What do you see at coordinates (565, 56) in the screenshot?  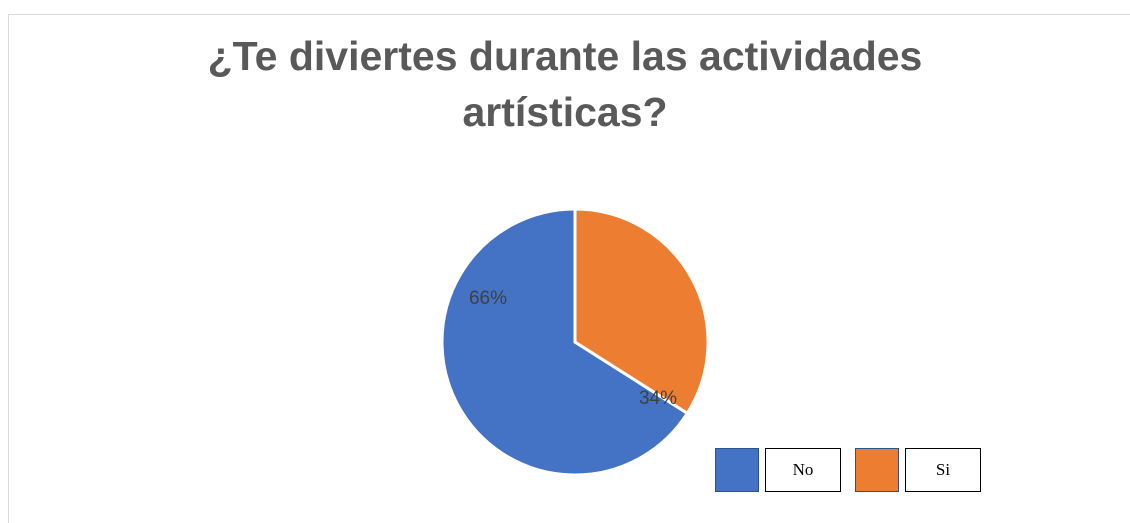 I see `chart-title-line-1: ¿Te diviertes durante las actividades` at bounding box center [565, 56].